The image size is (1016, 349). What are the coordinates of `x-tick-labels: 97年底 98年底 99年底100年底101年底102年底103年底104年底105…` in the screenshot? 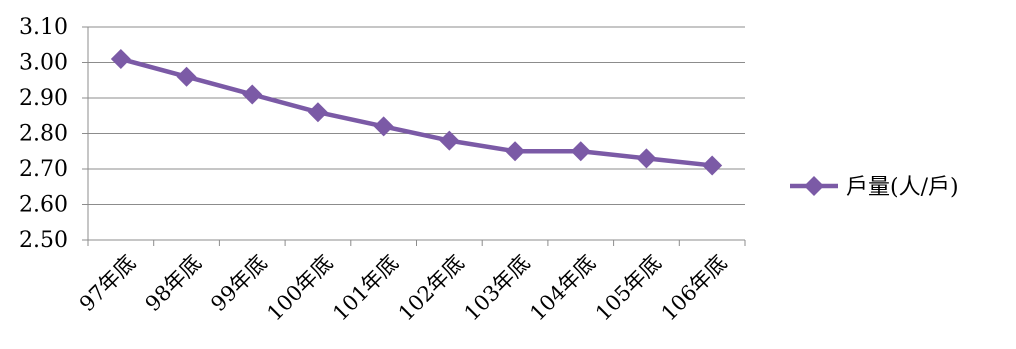 It's located at (403, 288).